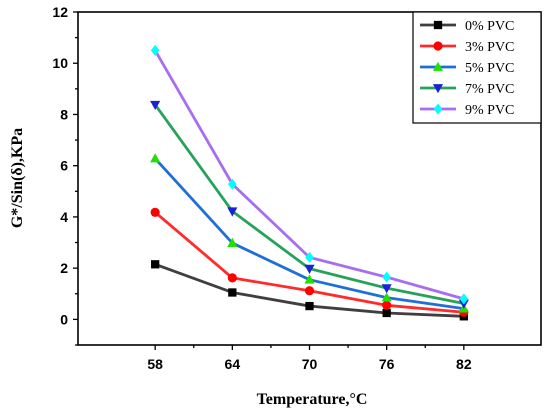 This screenshot has height=416, width=550. I want to click on x-tick-label: 64, so click(233, 364).